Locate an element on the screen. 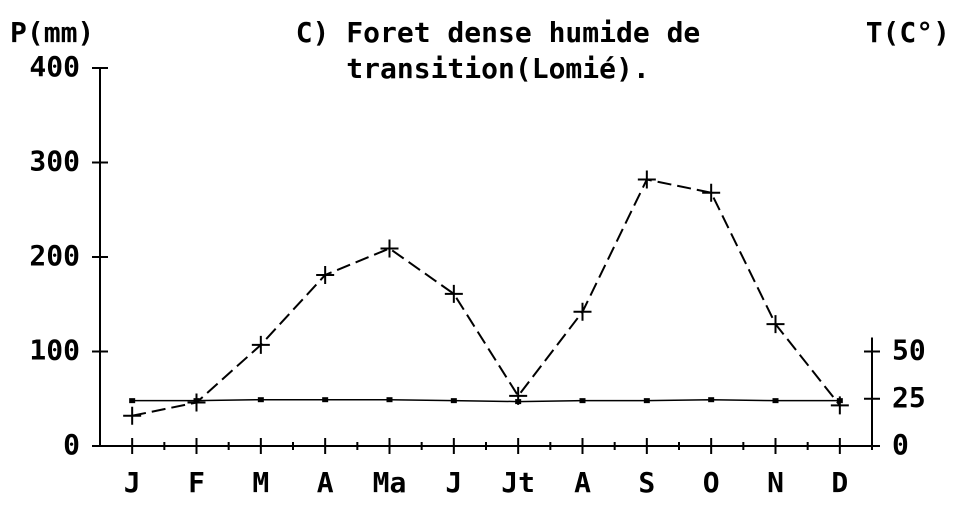 The image size is (955, 506). y-tick-label: 0 is located at coordinates (71, 444).